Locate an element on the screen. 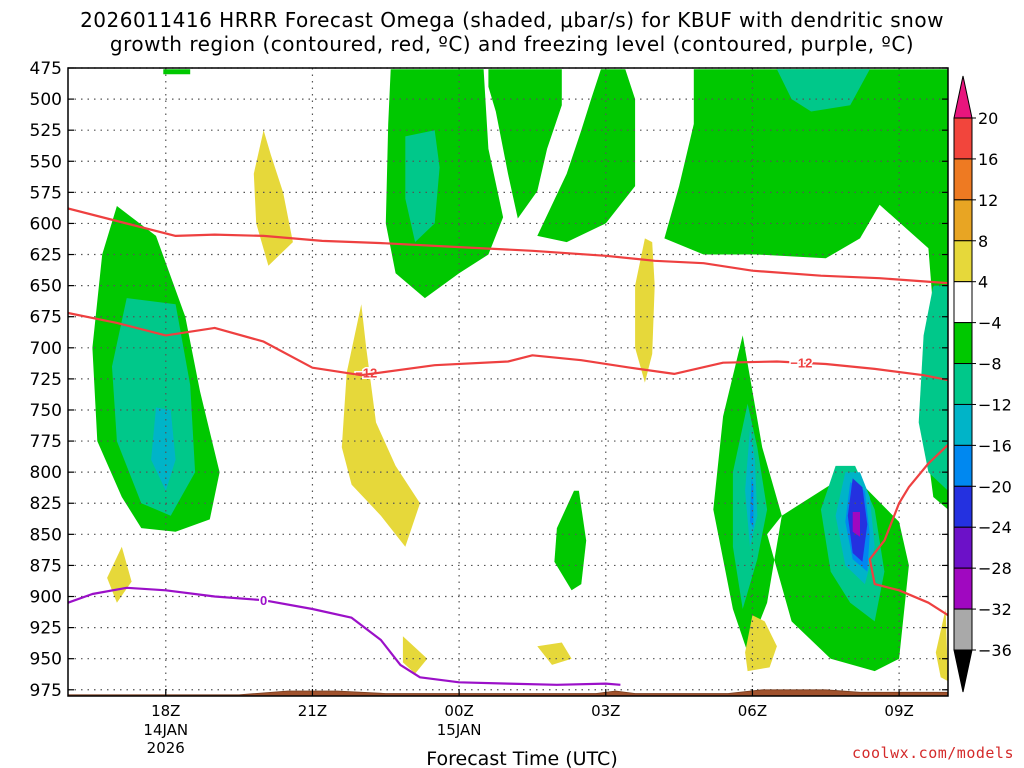  colorbar-label-1: 16 is located at coordinates (988, 159).